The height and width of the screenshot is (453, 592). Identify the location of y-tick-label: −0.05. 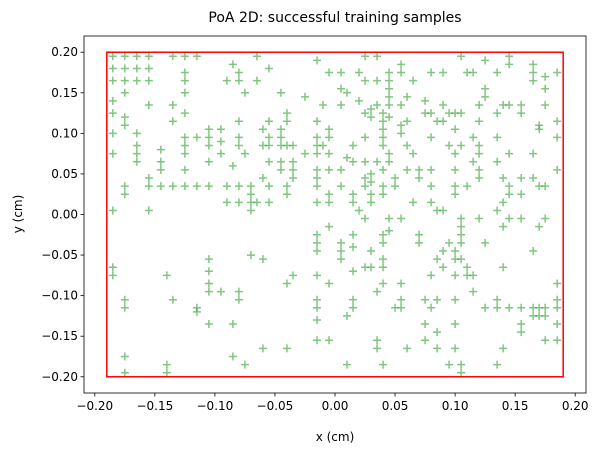
(59, 255).